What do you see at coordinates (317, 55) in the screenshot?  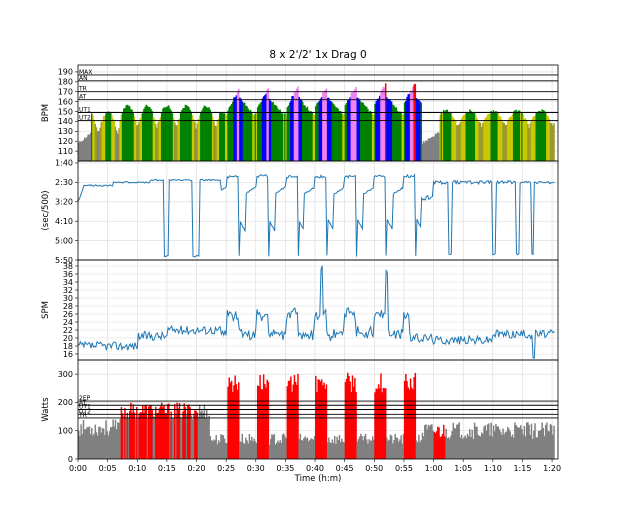 I see `chart-title: 8 x 2'/2' 1x Drag 0` at bounding box center [317, 55].